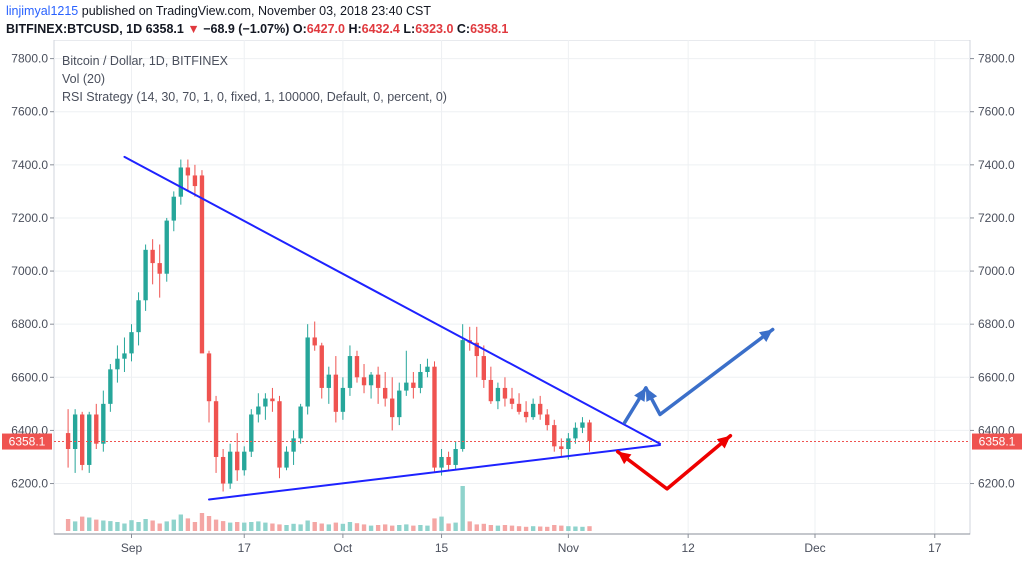 This screenshot has height=576, width=1024. I want to click on last-price: 6358.1, so click(164, 29).